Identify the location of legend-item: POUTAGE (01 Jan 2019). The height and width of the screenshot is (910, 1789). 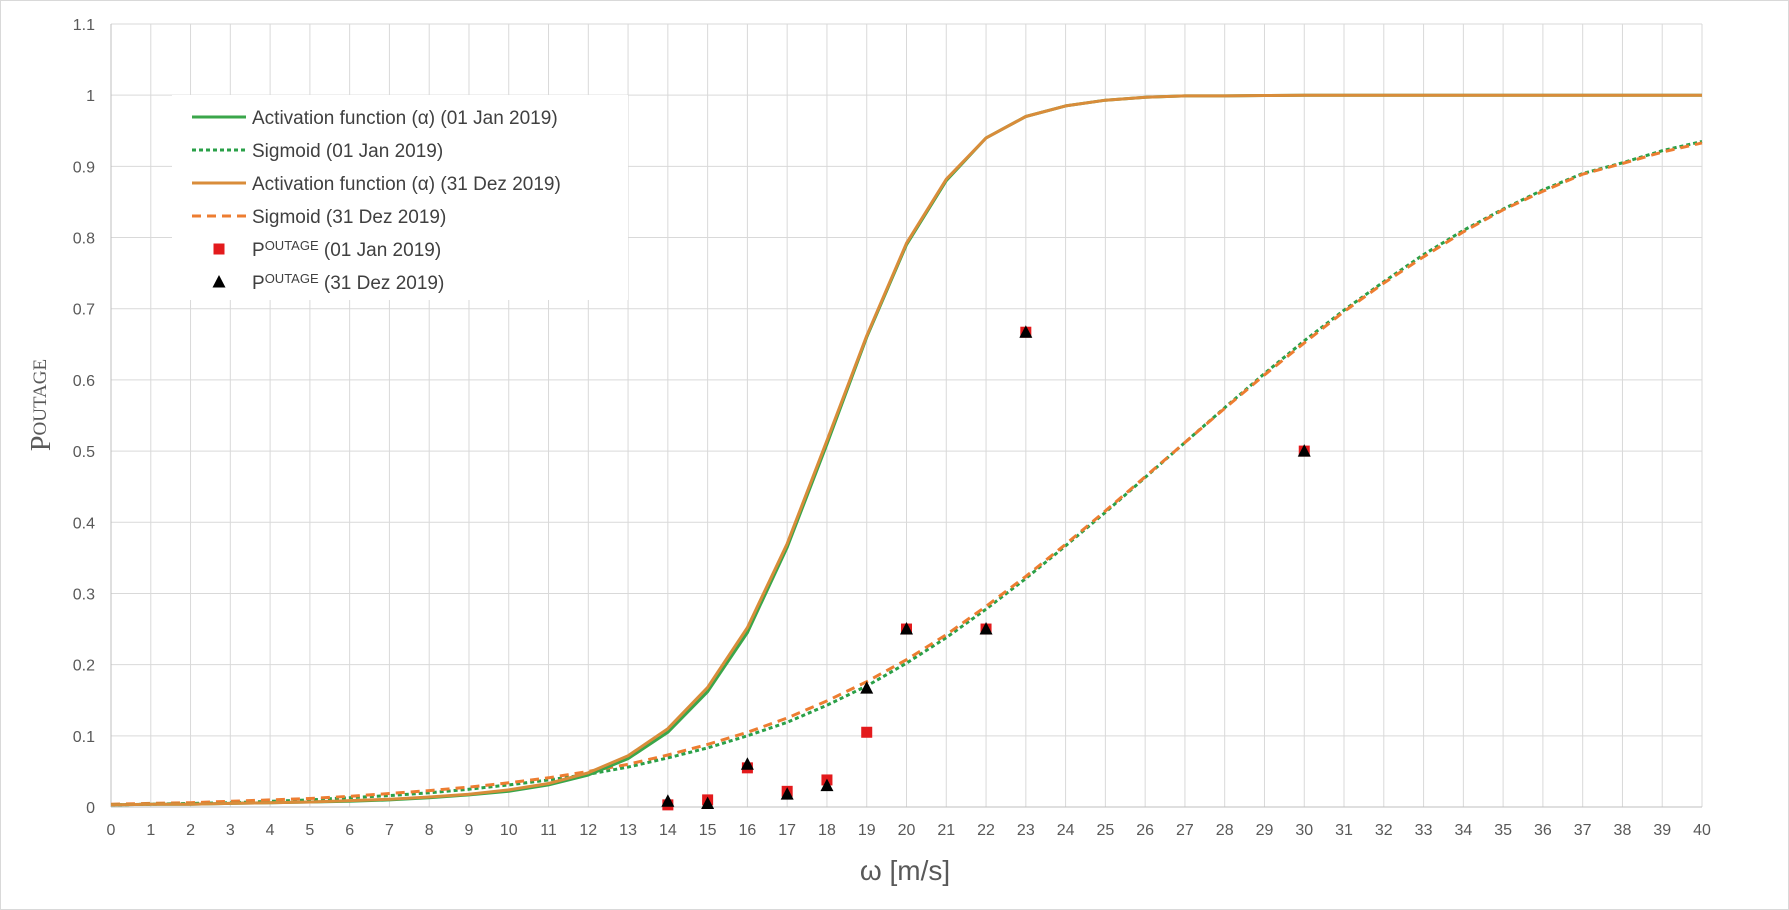
(327, 249).